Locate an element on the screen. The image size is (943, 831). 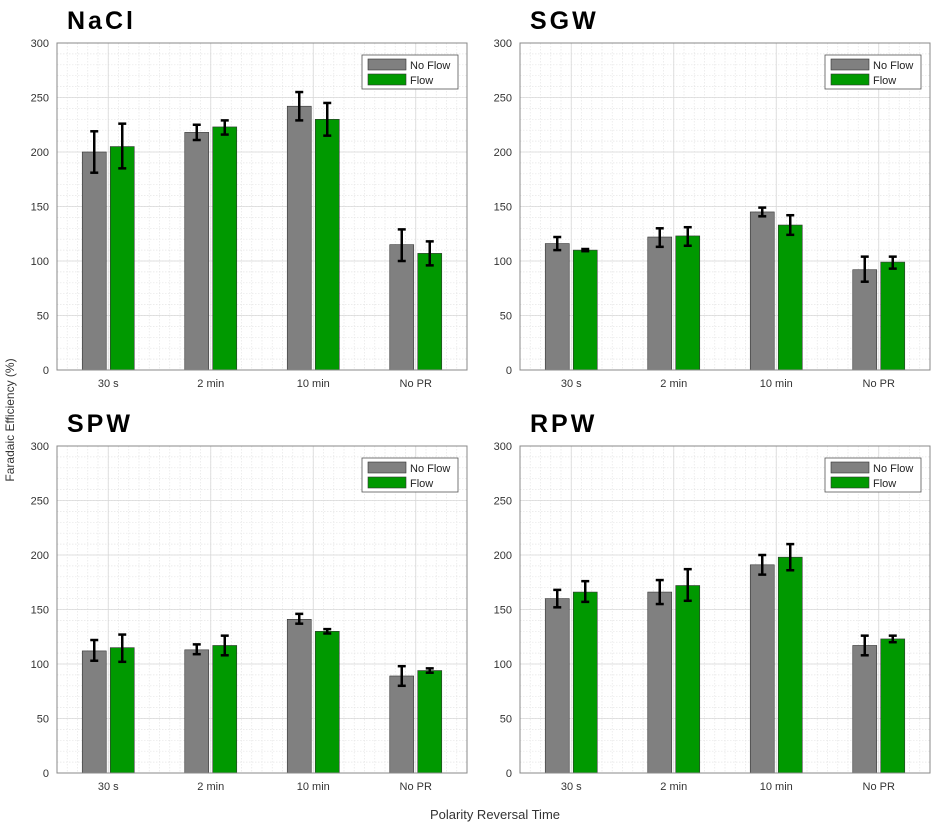
subplot-title: SPW is located at coordinates (100, 424).